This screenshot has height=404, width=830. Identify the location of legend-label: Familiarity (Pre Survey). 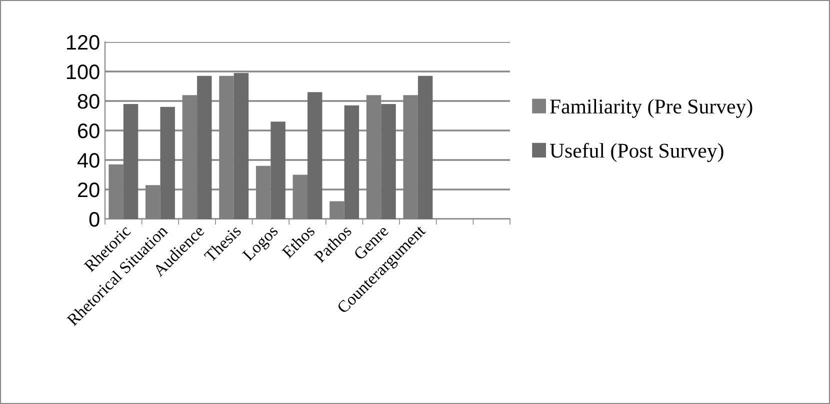
(651, 108).